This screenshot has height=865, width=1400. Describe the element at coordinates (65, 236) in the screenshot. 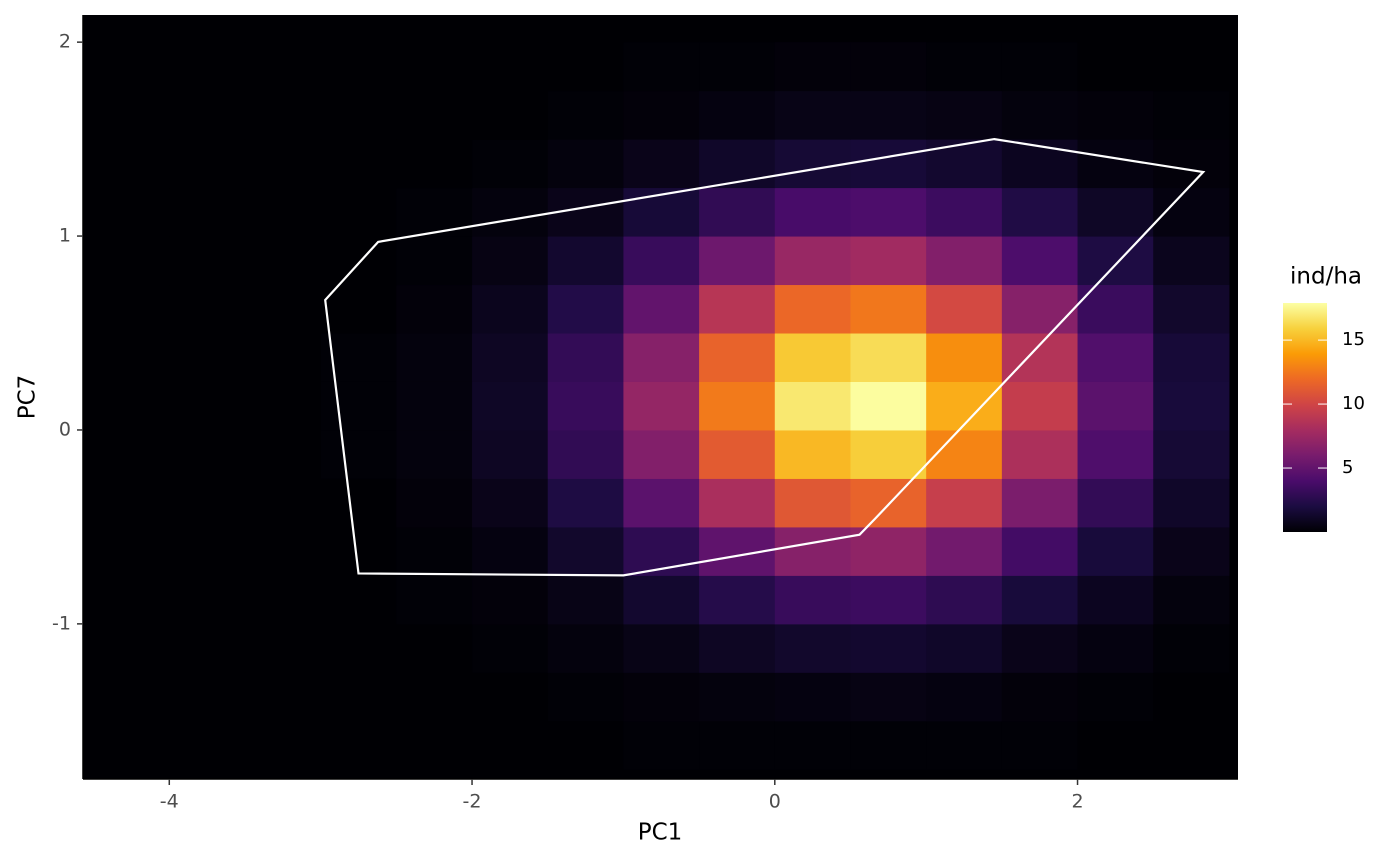

I see `y-tick-label: 1` at that location.